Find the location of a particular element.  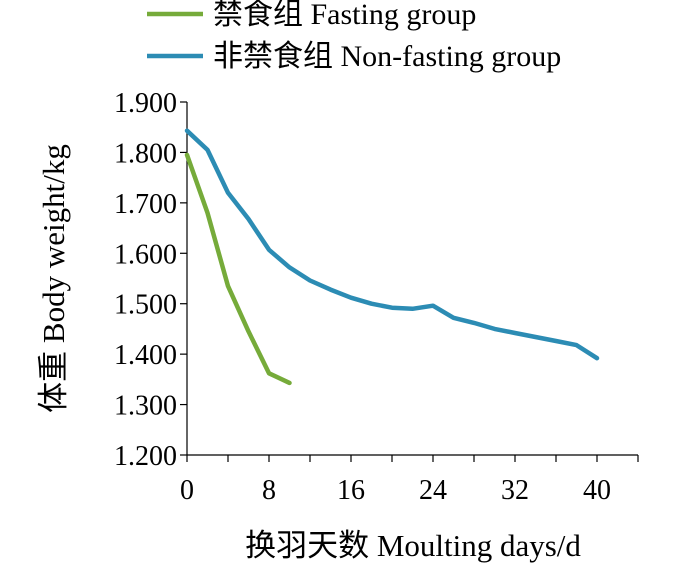

y-axis-title: 体重 Body weight/kg is located at coordinates (53, 278).